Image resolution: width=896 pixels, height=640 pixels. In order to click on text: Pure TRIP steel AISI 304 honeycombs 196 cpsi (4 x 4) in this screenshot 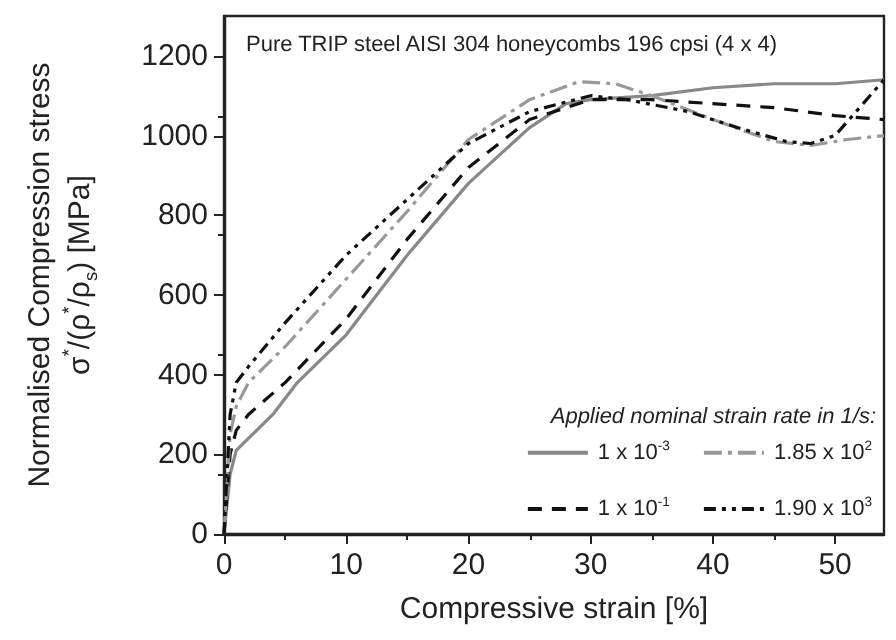, I will do `click(512, 45)`.